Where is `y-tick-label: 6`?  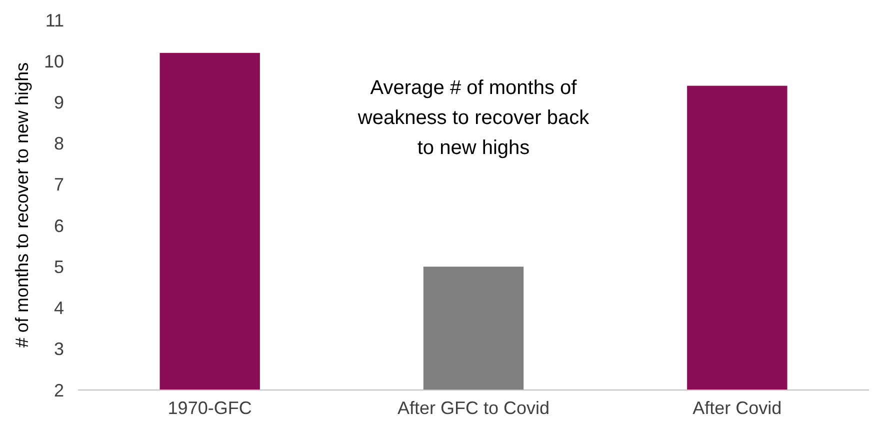 y-tick-label: 6 is located at coordinates (59, 226).